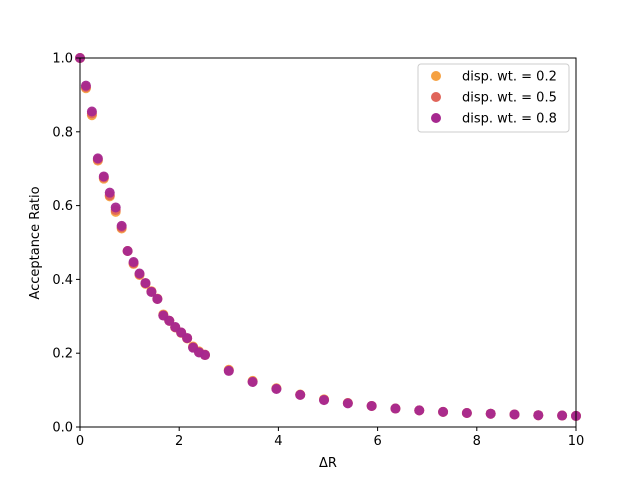 This screenshot has height=480, width=640. Describe the element at coordinates (62, 428) in the screenshot. I see `y-tick-label: 0.0` at that location.